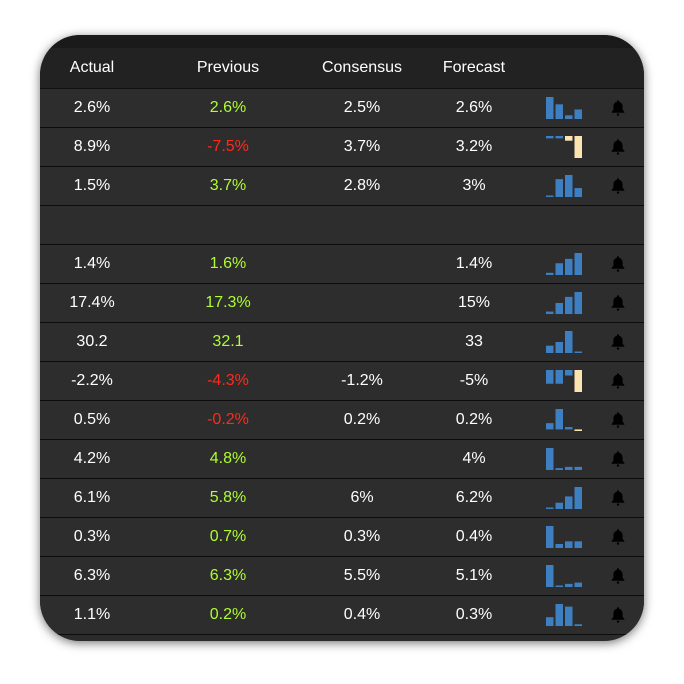 Image resolution: width=684 pixels, height=684 pixels. What do you see at coordinates (342, 459) in the screenshot?
I see `table-row: 4.2% 4.8% 4%` at bounding box center [342, 459].